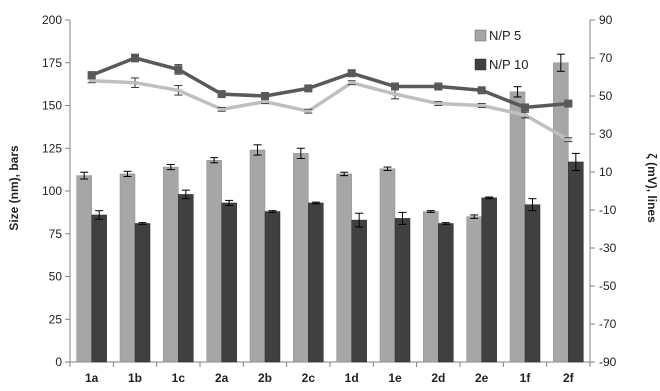  What do you see at coordinates (438, 378) in the screenshot?
I see `x-tick-label: 2d` at bounding box center [438, 378].